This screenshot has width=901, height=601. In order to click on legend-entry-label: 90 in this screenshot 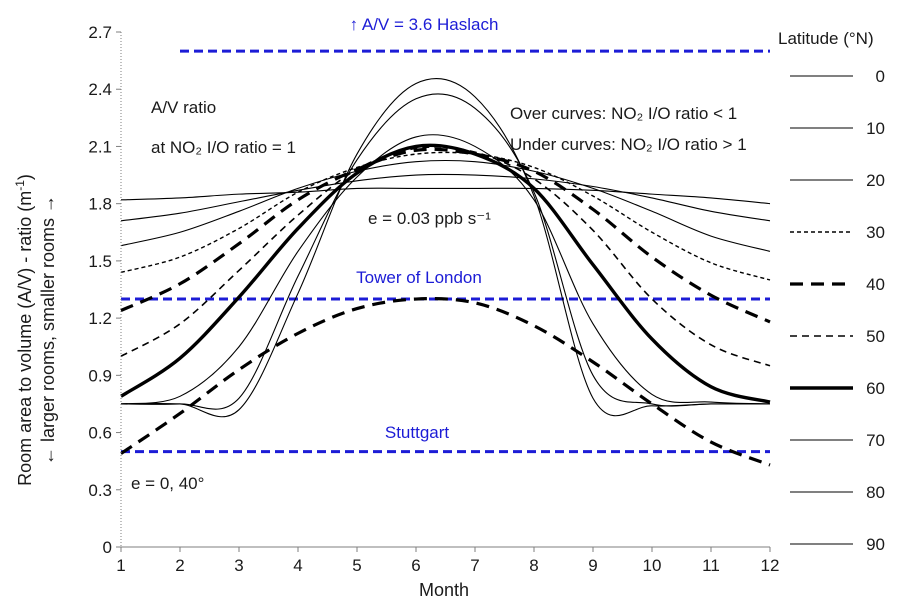, I will do `click(875, 544)`.